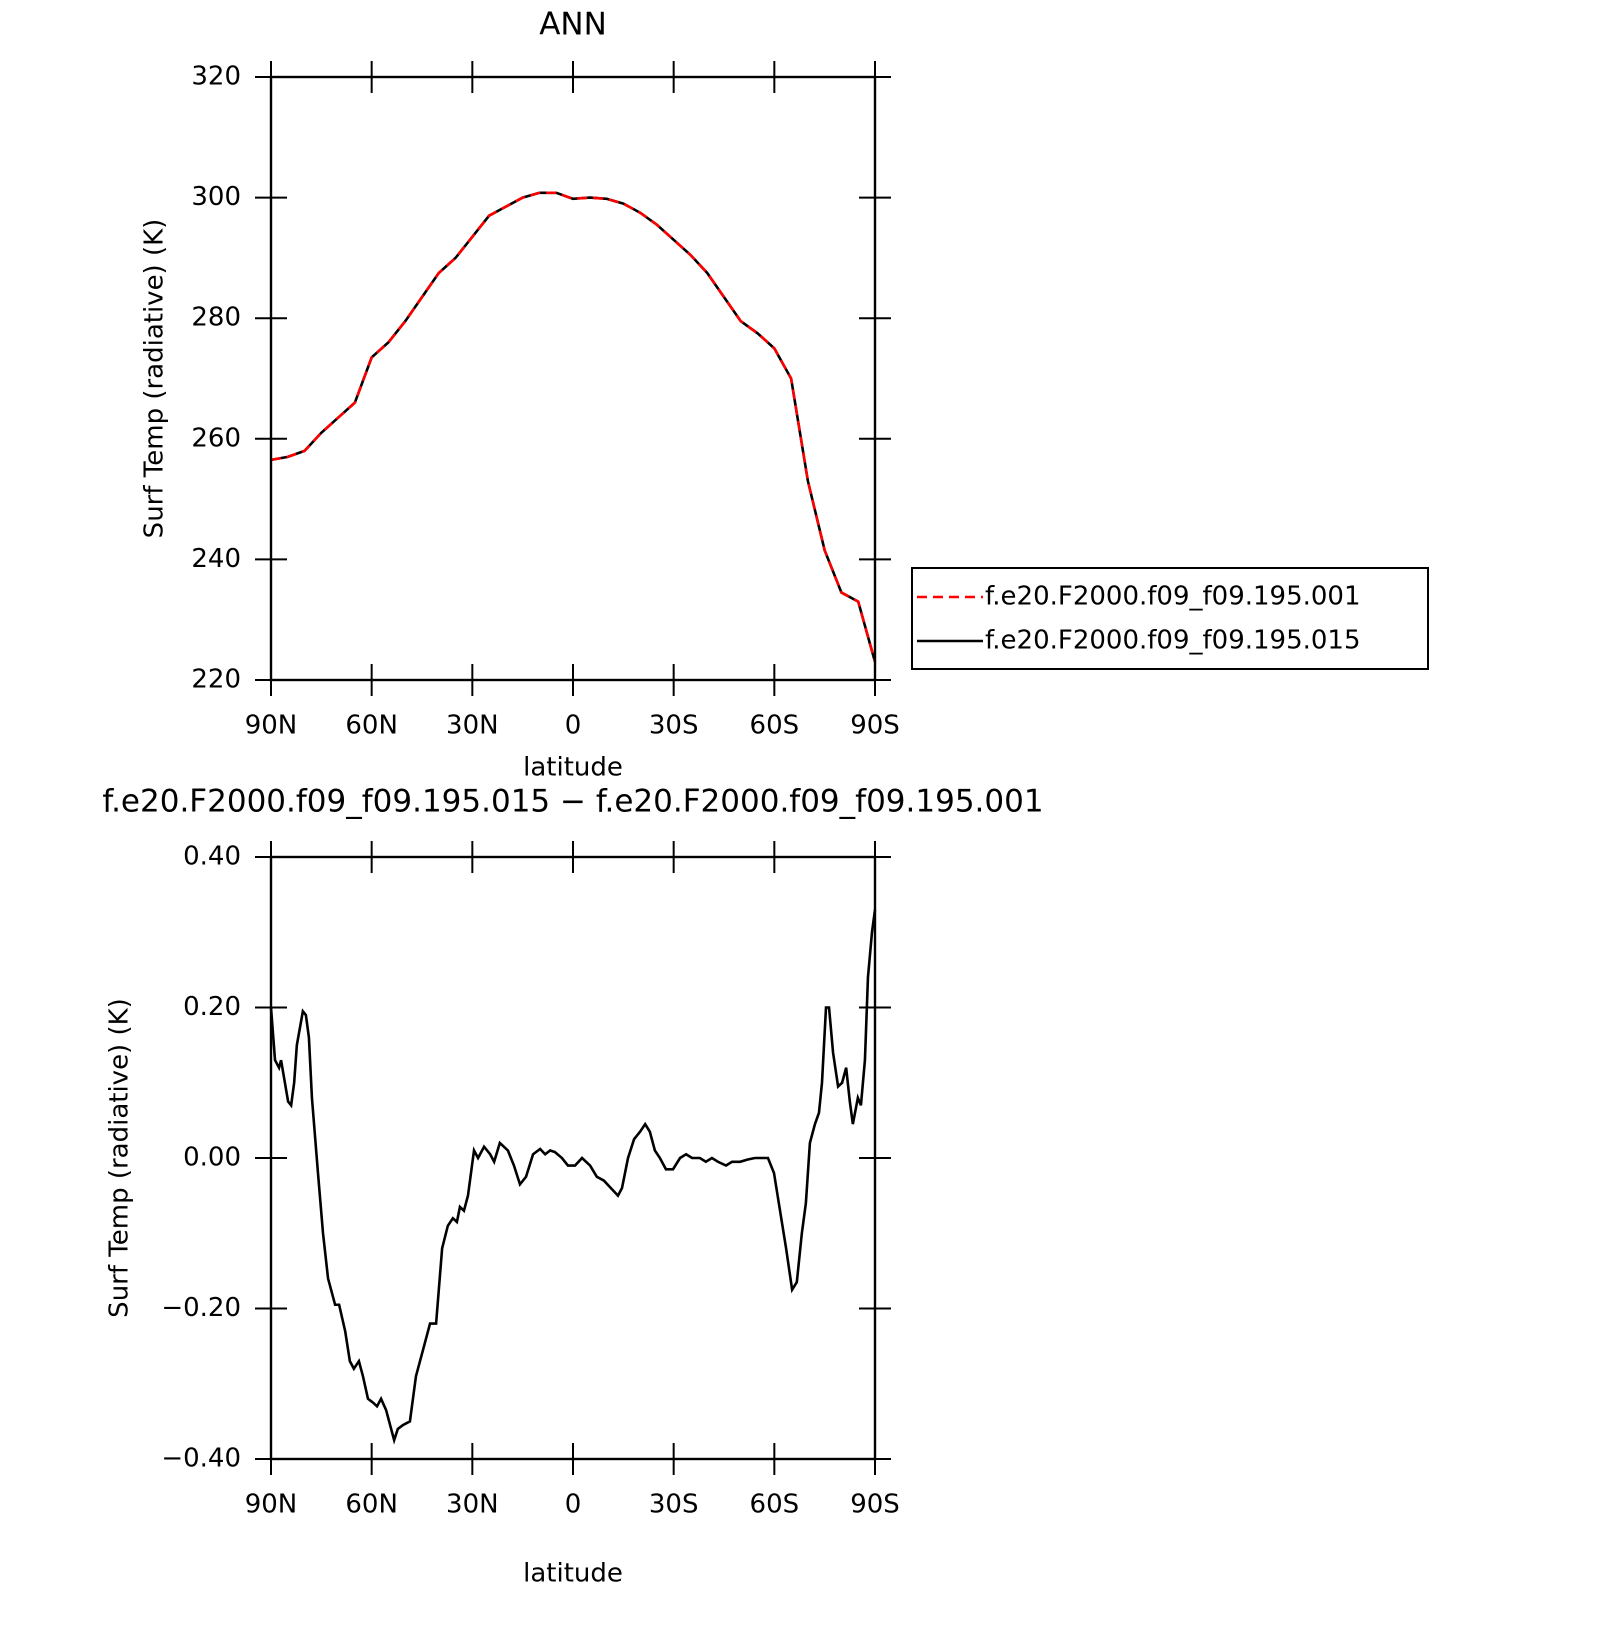 This screenshot has height=1635, width=1597. Describe the element at coordinates (201, 1308) in the screenshot. I see `y-tick-label: −0.20` at that location.